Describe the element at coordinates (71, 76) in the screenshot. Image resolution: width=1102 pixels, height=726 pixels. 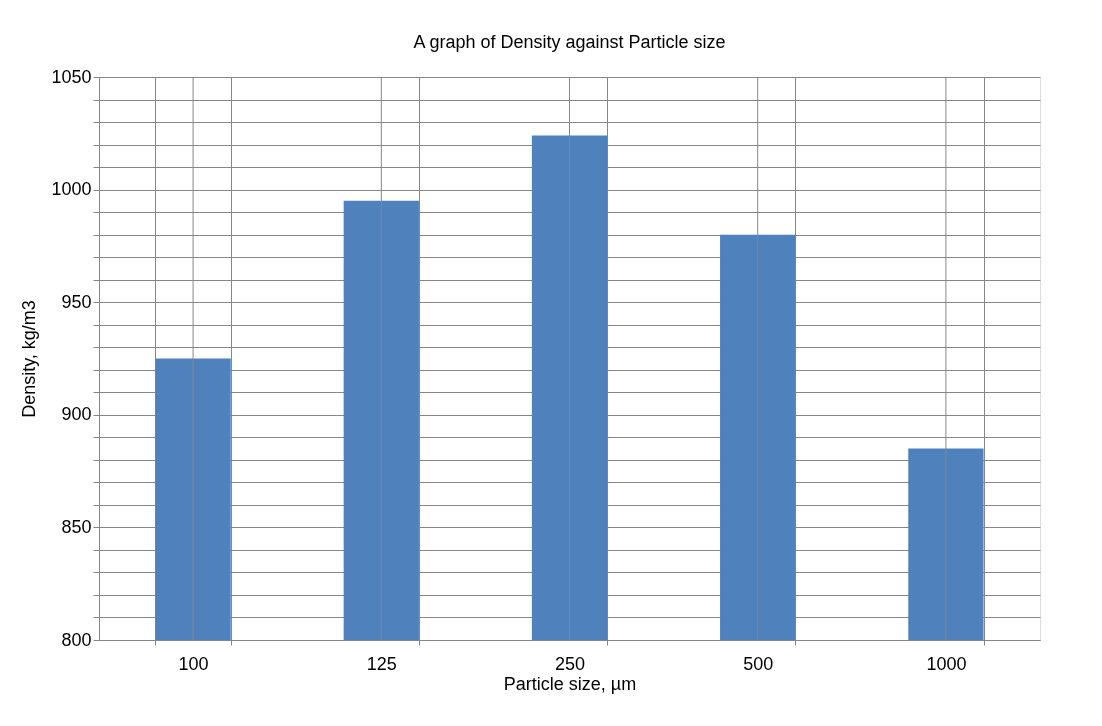
I see `y-tick-label: 1050` at that location.